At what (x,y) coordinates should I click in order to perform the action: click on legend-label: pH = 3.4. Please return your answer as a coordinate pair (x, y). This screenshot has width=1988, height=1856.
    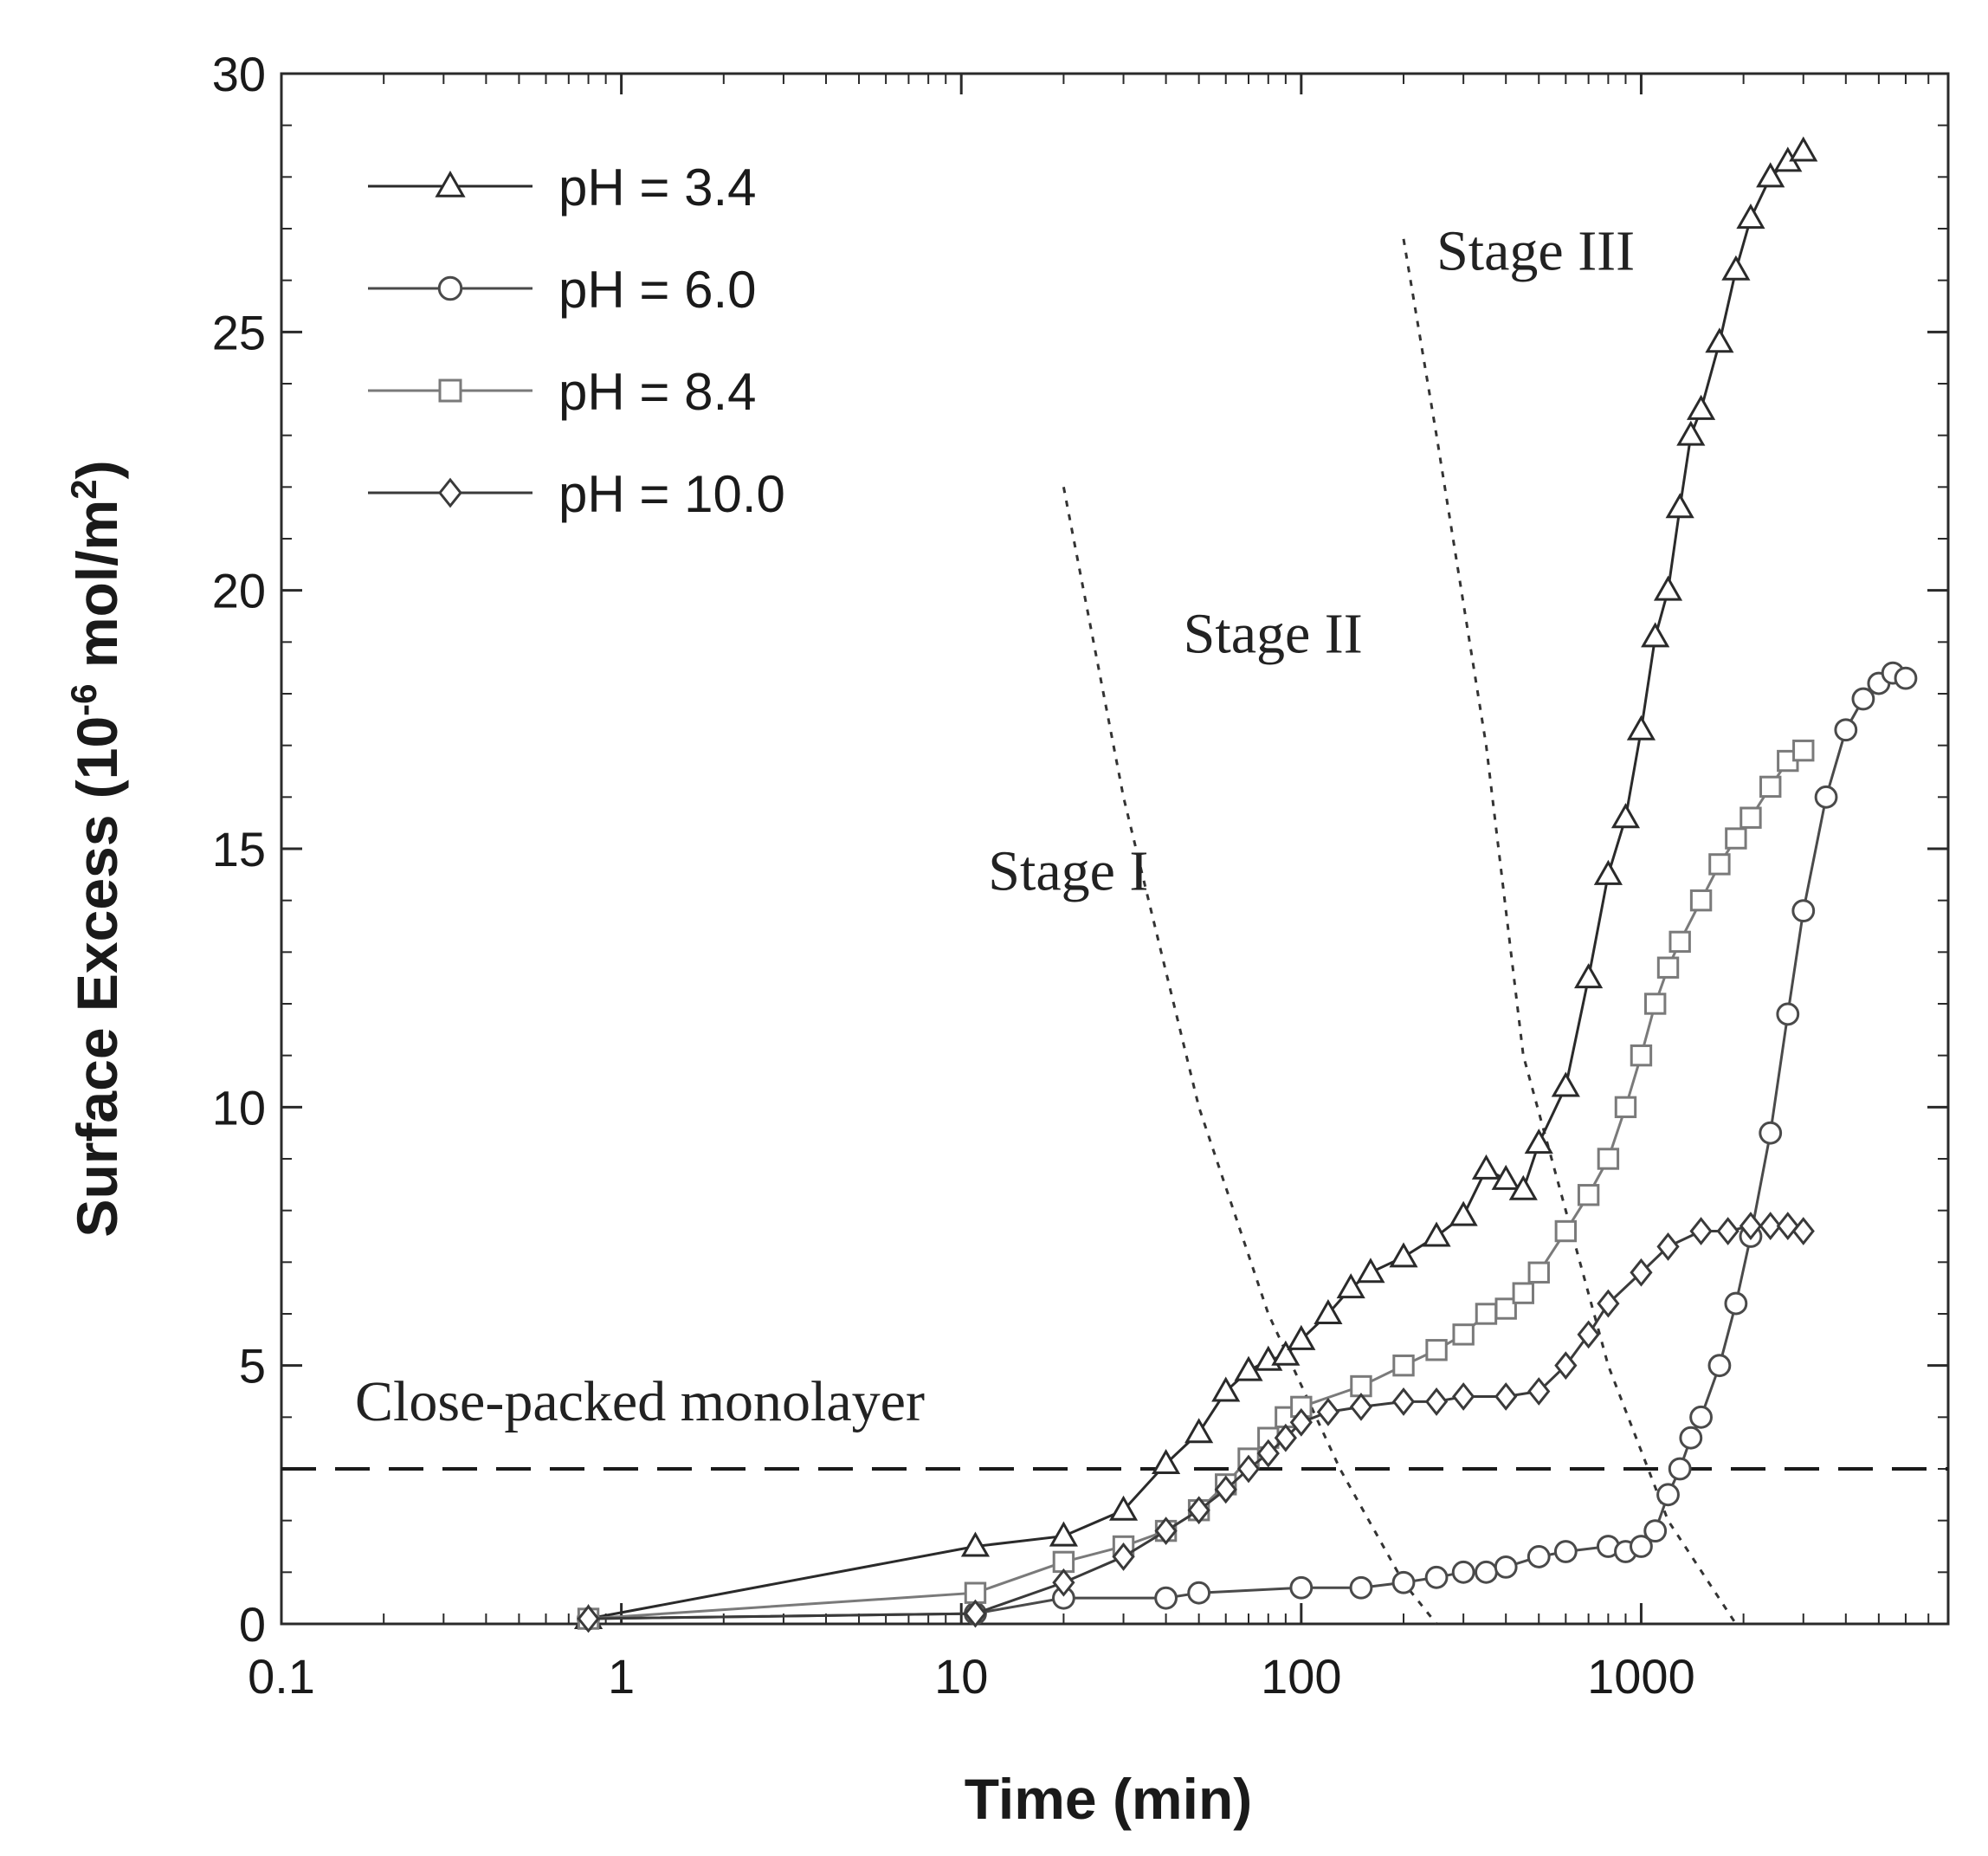
    Looking at the image, I should click on (657, 187).